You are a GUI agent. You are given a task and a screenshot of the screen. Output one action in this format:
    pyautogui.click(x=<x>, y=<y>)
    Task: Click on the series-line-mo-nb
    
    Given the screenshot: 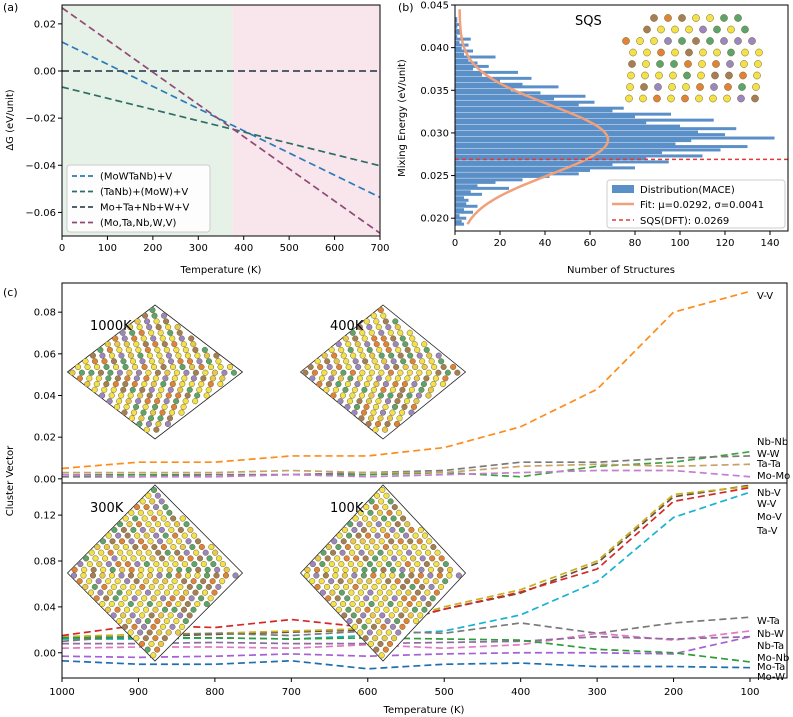 What is the action you would take?
    pyautogui.click(x=406, y=647)
    